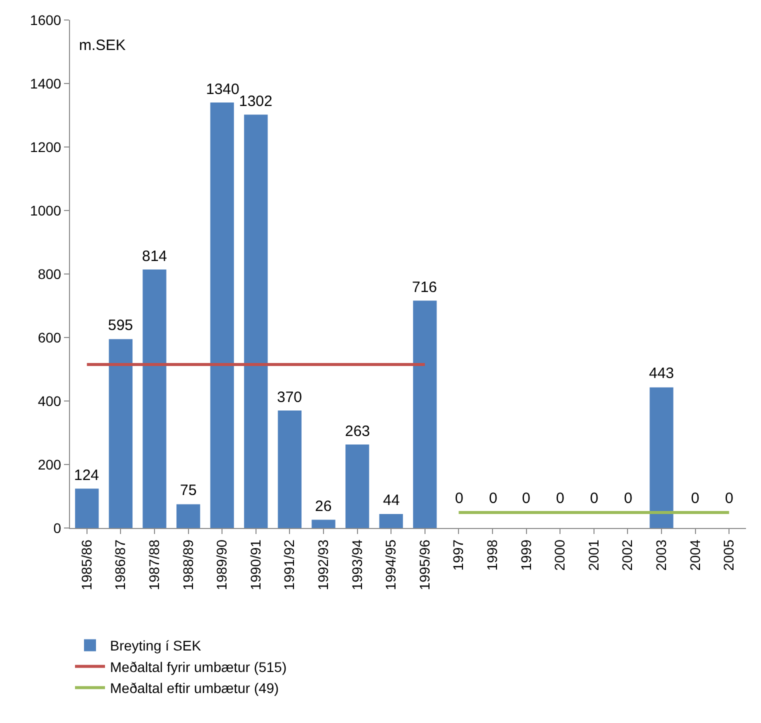 The width and height of the screenshot is (761, 723). I want to click on x-tick-label: 1994/95, so click(390, 564).